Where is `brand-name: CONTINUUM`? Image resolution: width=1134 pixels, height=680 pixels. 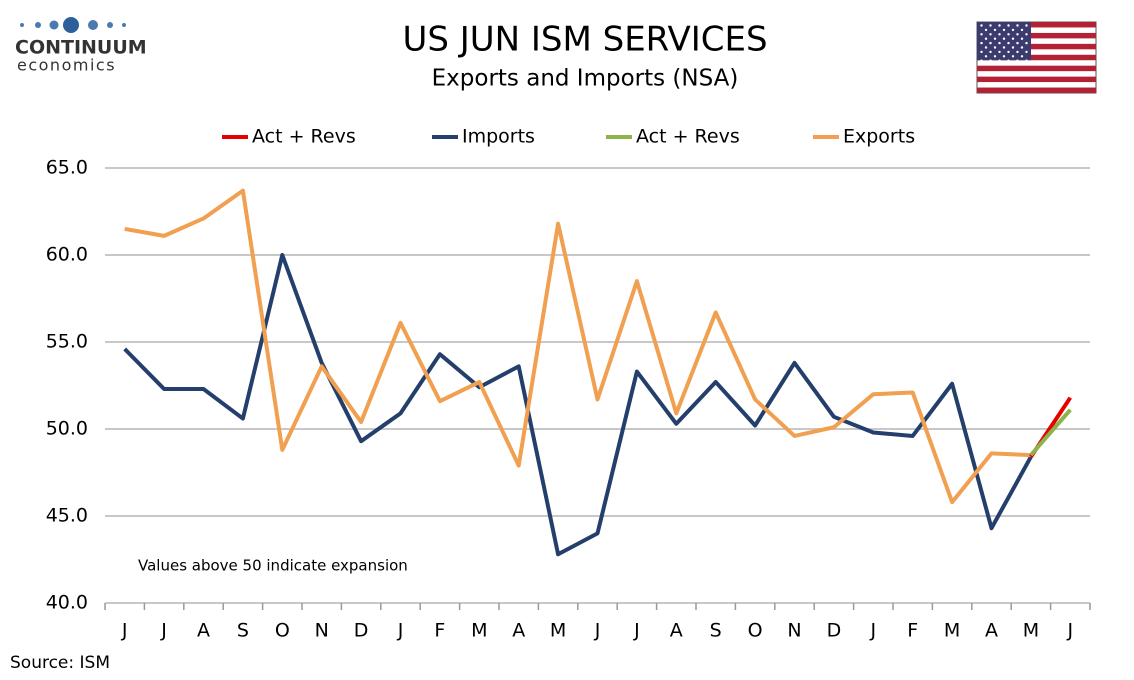 brand-name: CONTINUUM is located at coordinates (81, 48).